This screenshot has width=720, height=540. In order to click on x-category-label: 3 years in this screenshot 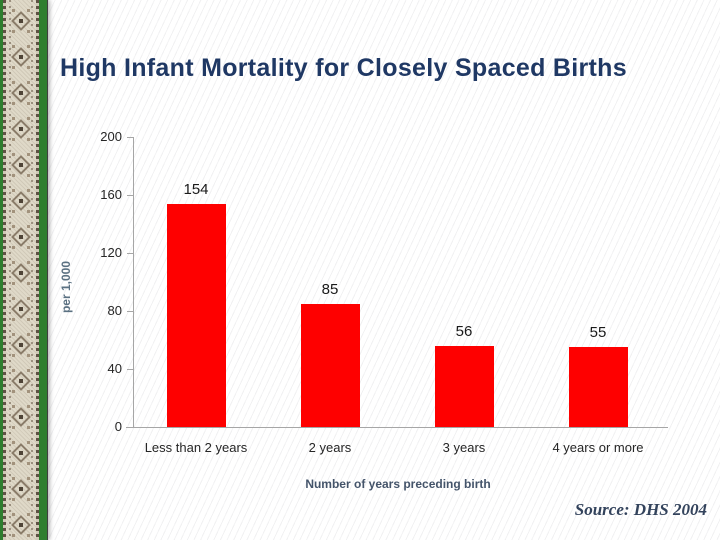, I will do `click(464, 447)`.